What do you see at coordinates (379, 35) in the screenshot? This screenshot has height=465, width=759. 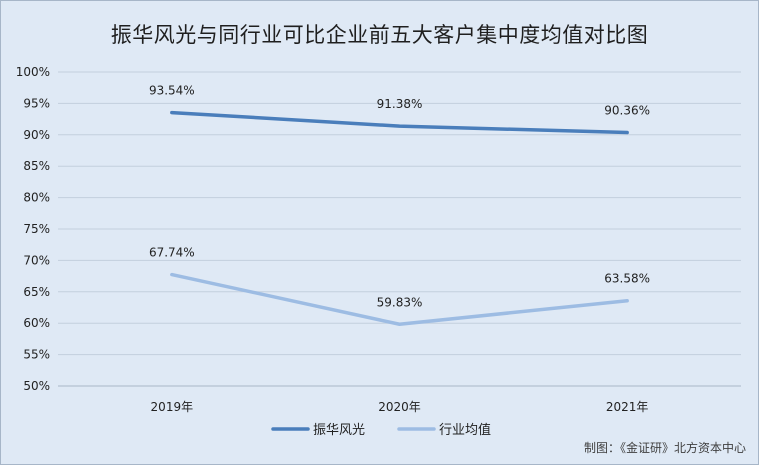 I see `chart-title: 振华风光与同行业可比企业前五大客户集中度均值对比图` at bounding box center [379, 35].